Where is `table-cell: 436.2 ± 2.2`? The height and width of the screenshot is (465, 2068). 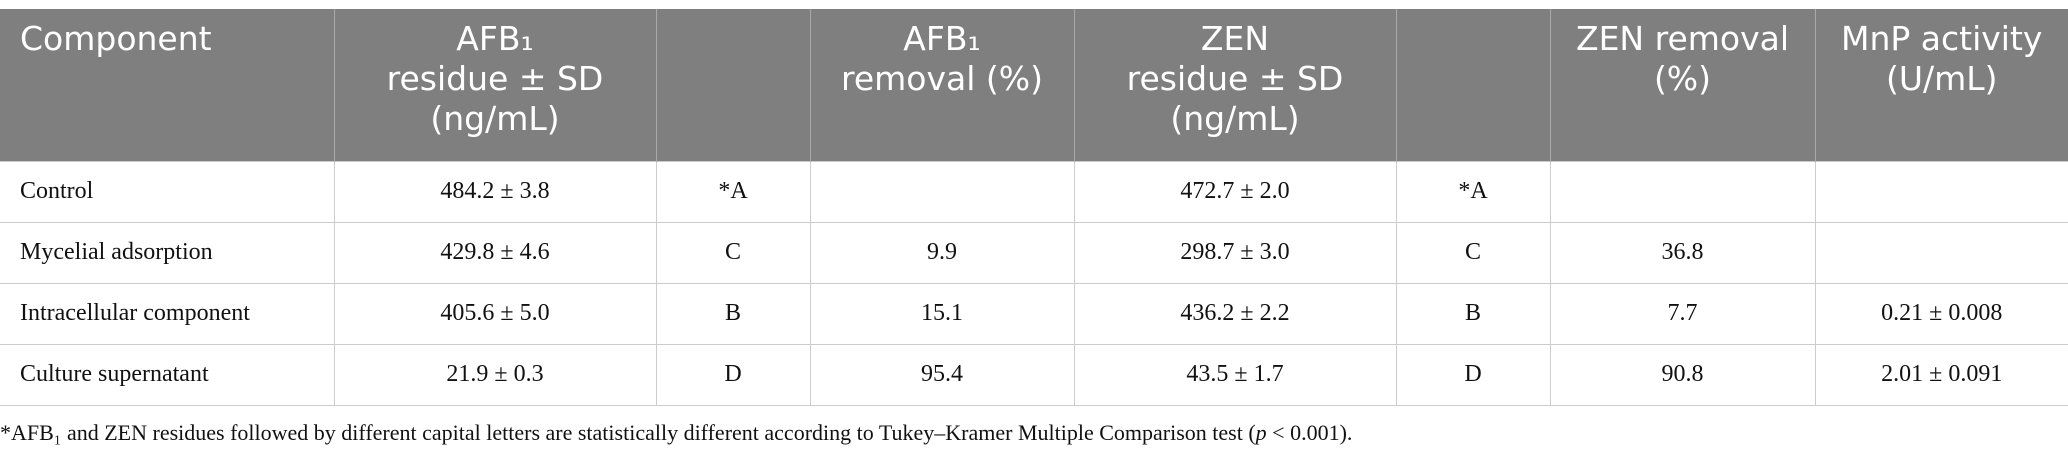
table-cell: 436.2 ± 2.2 is located at coordinates (1235, 313).